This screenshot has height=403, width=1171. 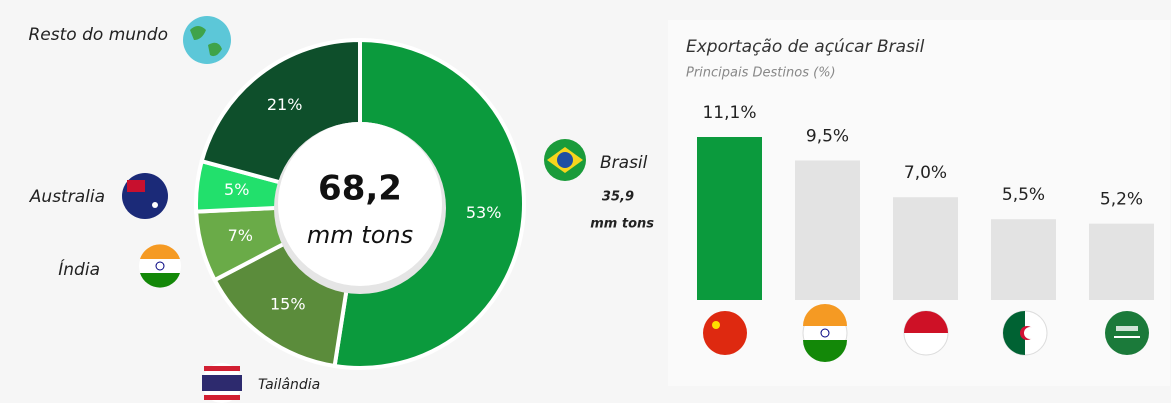 What do you see at coordinates (725, 333) in the screenshot?
I see `flag-china` at bounding box center [725, 333].